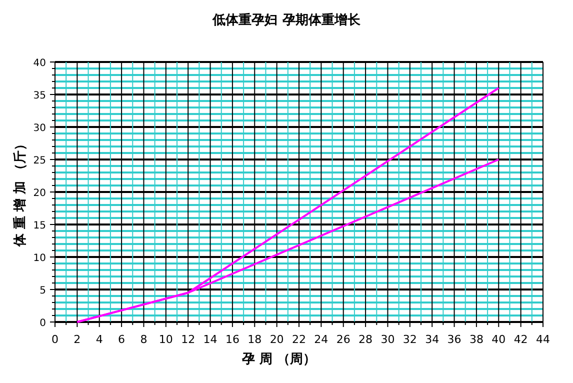  I want to click on x-tick-label: 22, so click(299, 339).